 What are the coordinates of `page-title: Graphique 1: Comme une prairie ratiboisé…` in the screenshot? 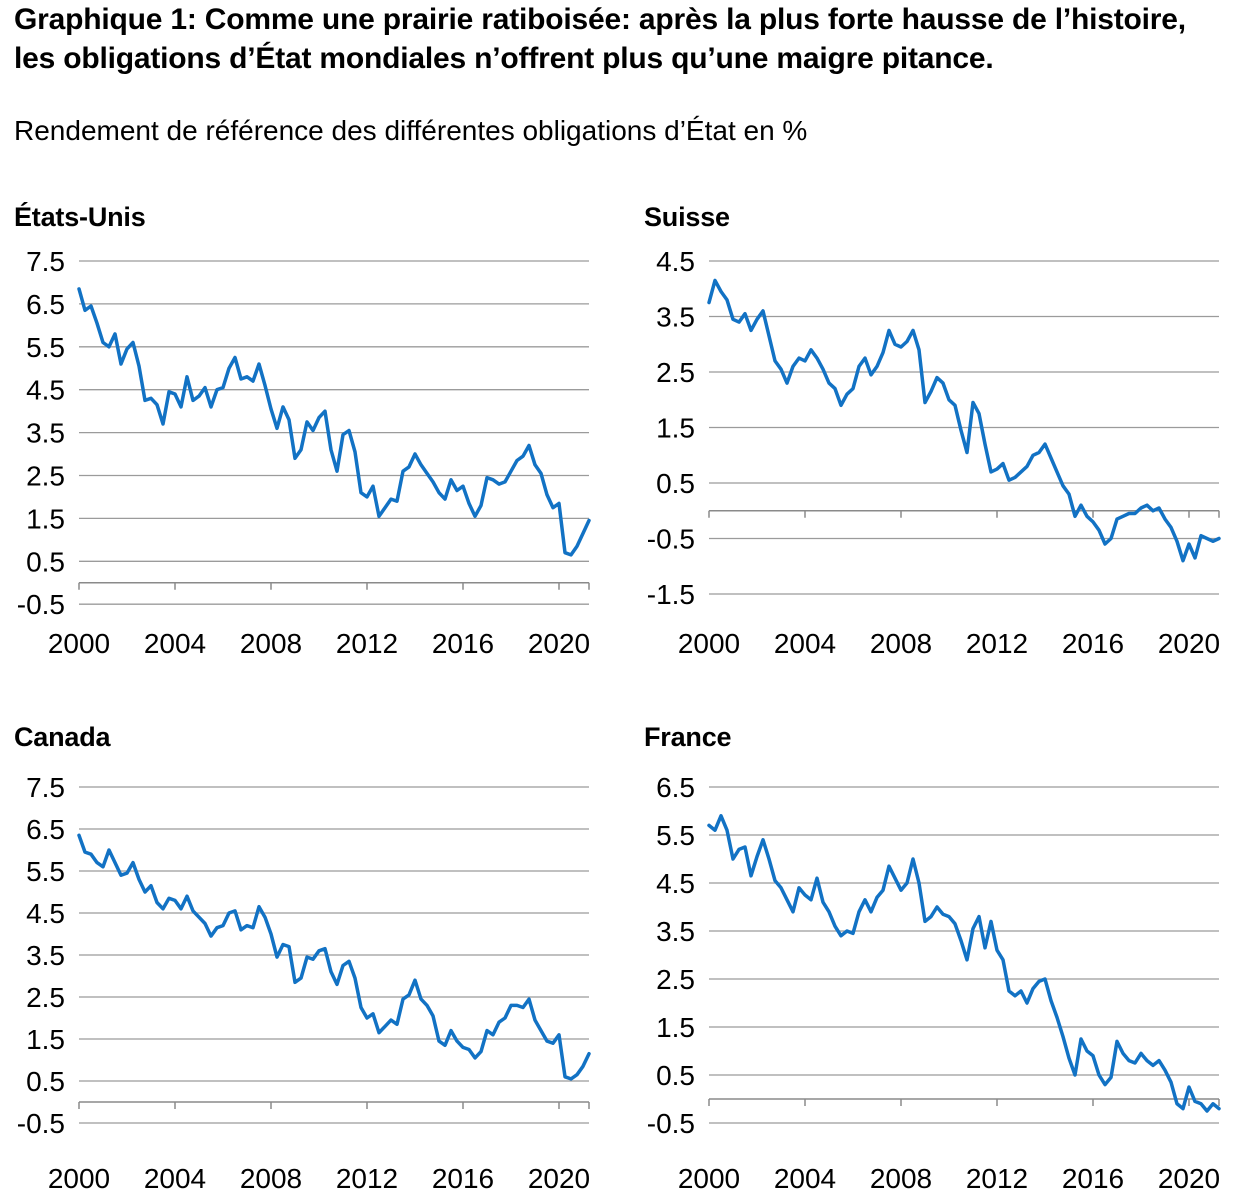 It's located at (600, 39).